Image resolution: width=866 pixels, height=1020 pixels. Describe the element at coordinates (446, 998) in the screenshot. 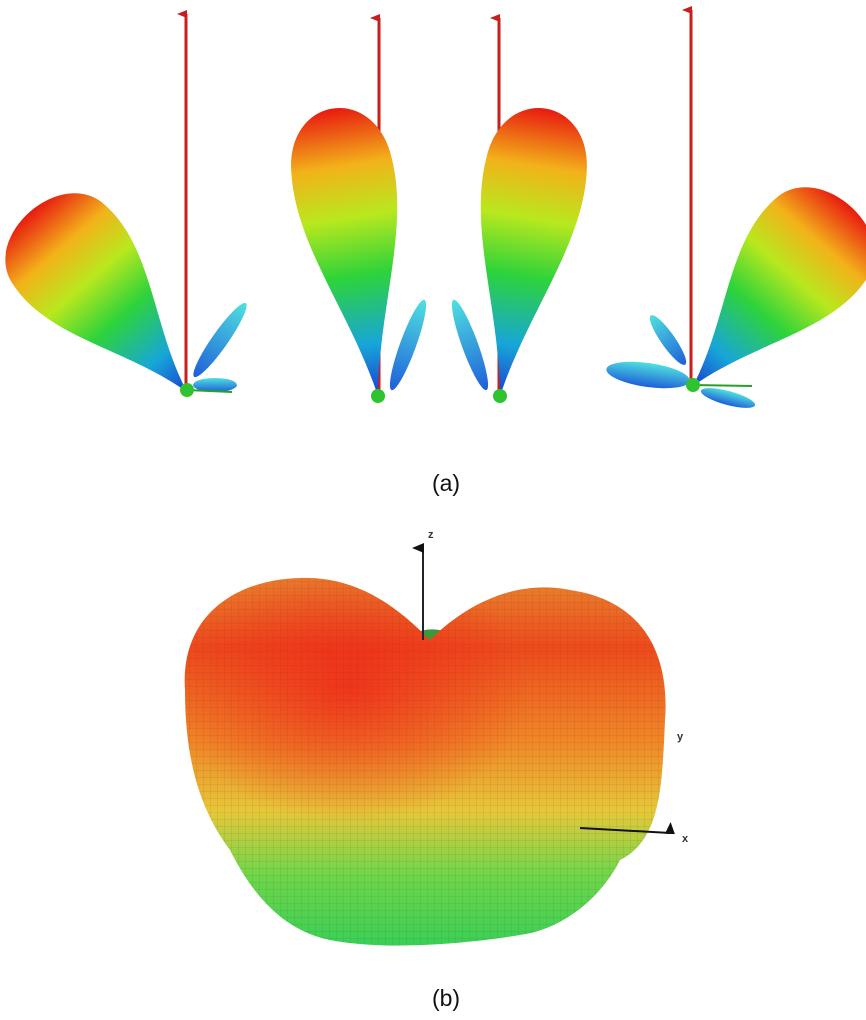

I see `panel-label: (b)` at that location.